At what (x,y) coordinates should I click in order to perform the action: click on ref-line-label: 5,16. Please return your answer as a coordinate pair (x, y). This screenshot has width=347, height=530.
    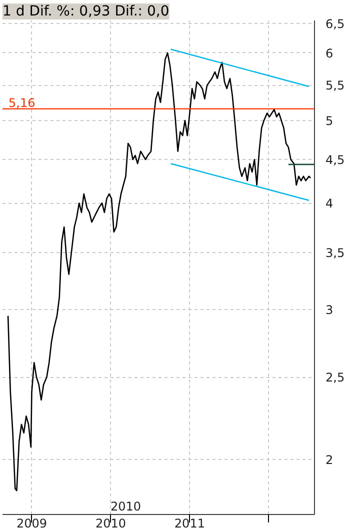
    Looking at the image, I should click on (22, 103).